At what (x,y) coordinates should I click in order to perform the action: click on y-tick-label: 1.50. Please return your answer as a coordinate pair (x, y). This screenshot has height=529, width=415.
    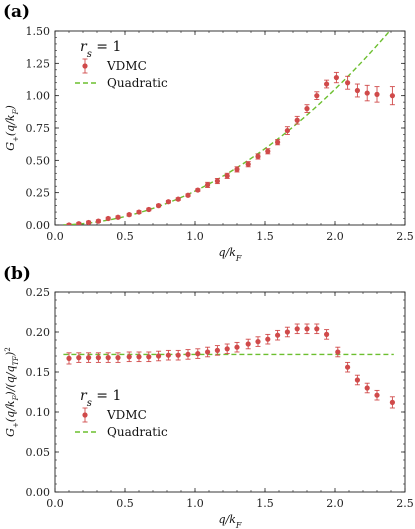
    Looking at the image, I should click on (38, 31).